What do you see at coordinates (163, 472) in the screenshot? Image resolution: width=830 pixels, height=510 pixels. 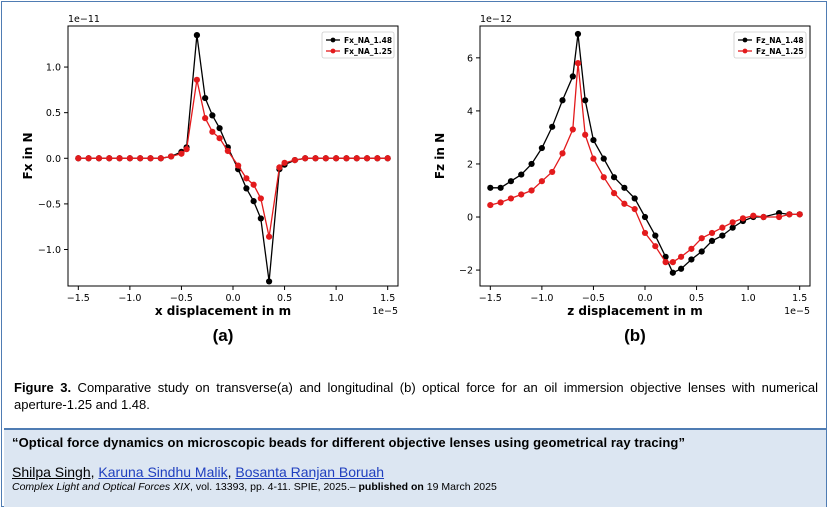 I see `author-link-karuna-sindhu-malik: Karuna Sindhu Malik` at bounding box center [163, 472].